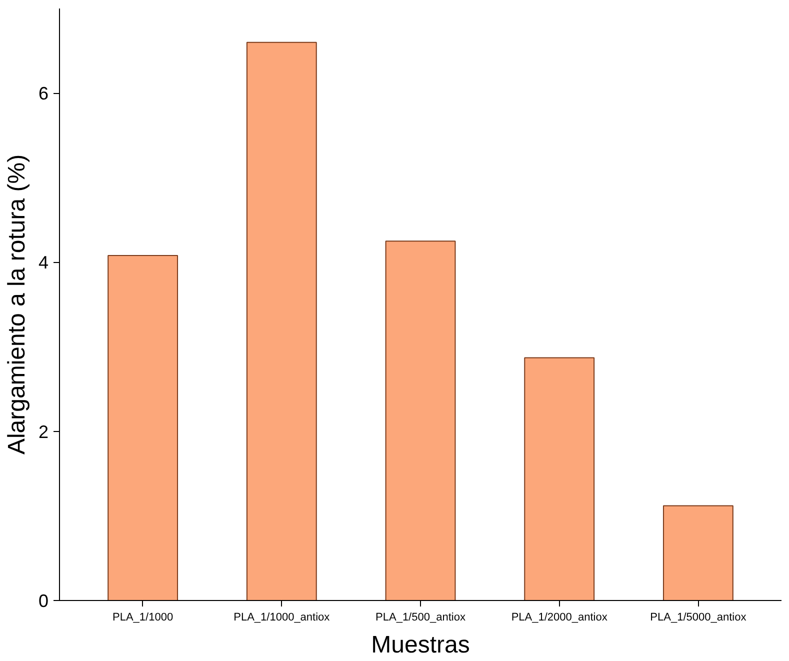 The height and width of the screenshot is (661, 789). I want to click on x-tick-label: PLA_1/1000, so click(143, 618).